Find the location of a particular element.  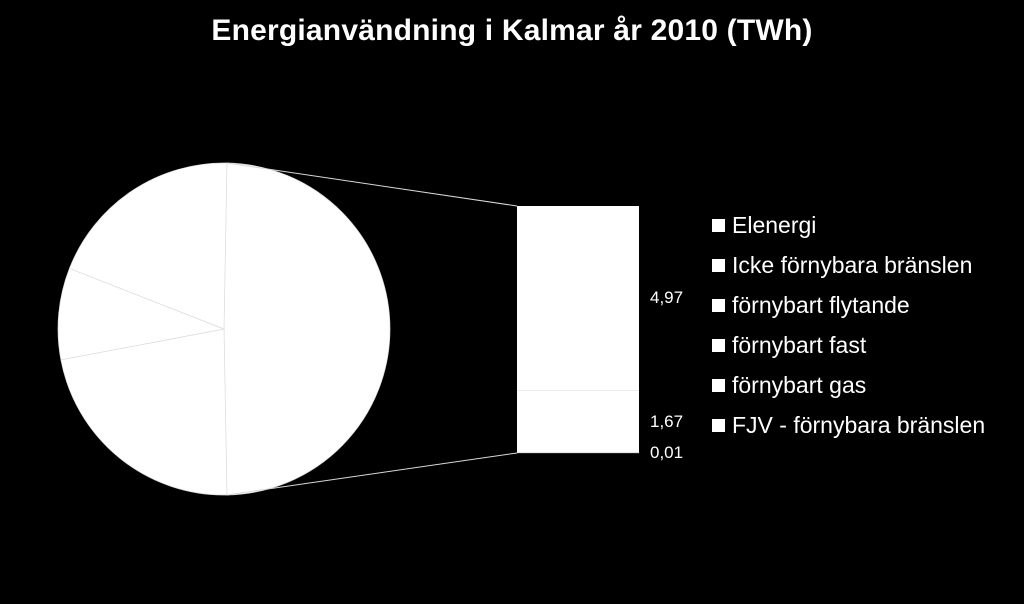

legend-item: förnybart flytande is located at coordinates (848, 305).